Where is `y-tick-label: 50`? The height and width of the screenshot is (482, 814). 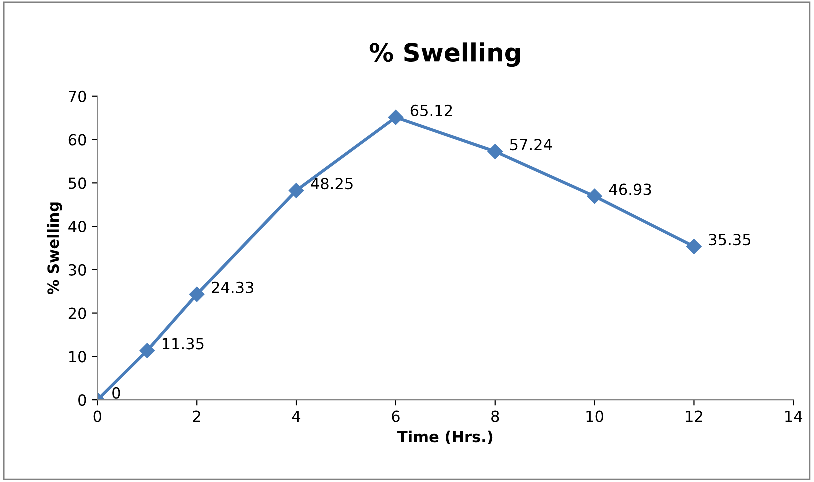
y-tick-label: 50 is located at coordinates (77, 184).